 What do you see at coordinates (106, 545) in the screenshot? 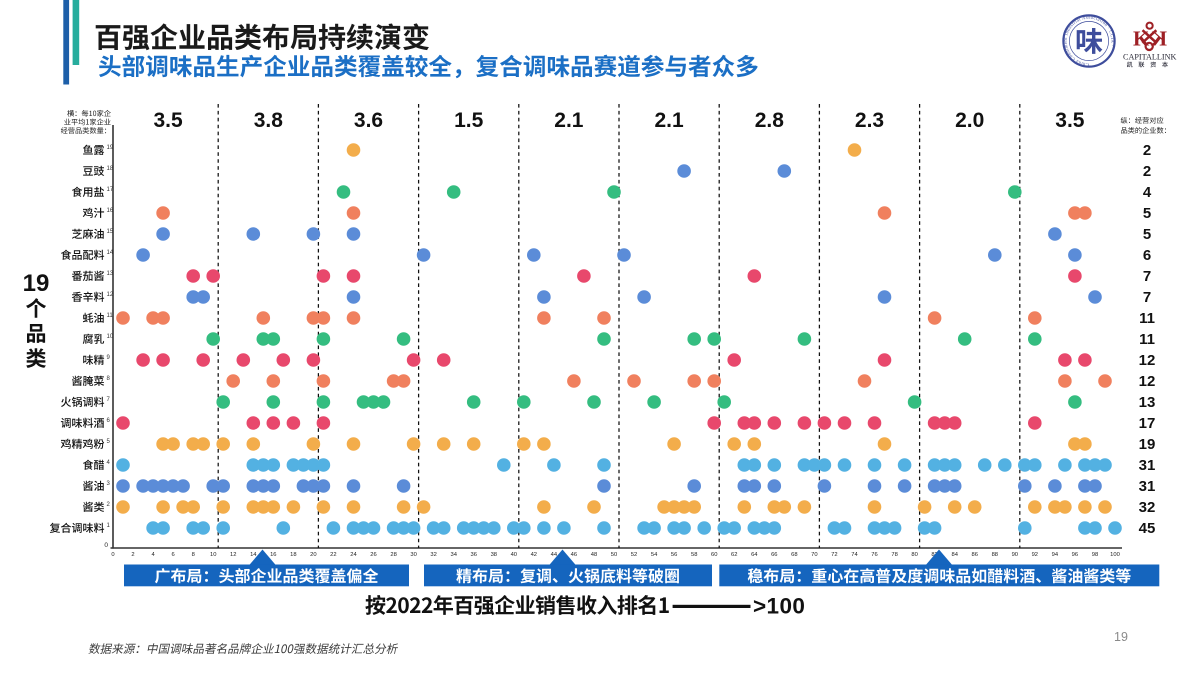
I see `svg-text: 0` at bounding box center [106, 545].